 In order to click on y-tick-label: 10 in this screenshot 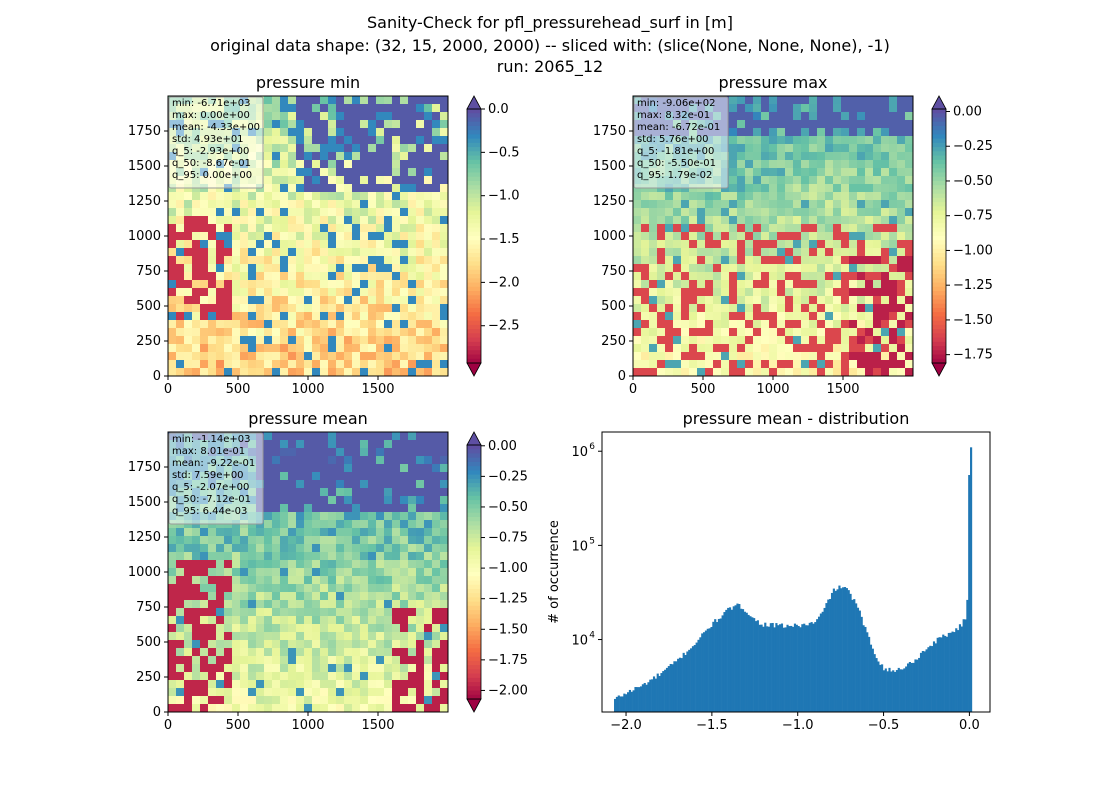, I will do `click(579, 452)`.